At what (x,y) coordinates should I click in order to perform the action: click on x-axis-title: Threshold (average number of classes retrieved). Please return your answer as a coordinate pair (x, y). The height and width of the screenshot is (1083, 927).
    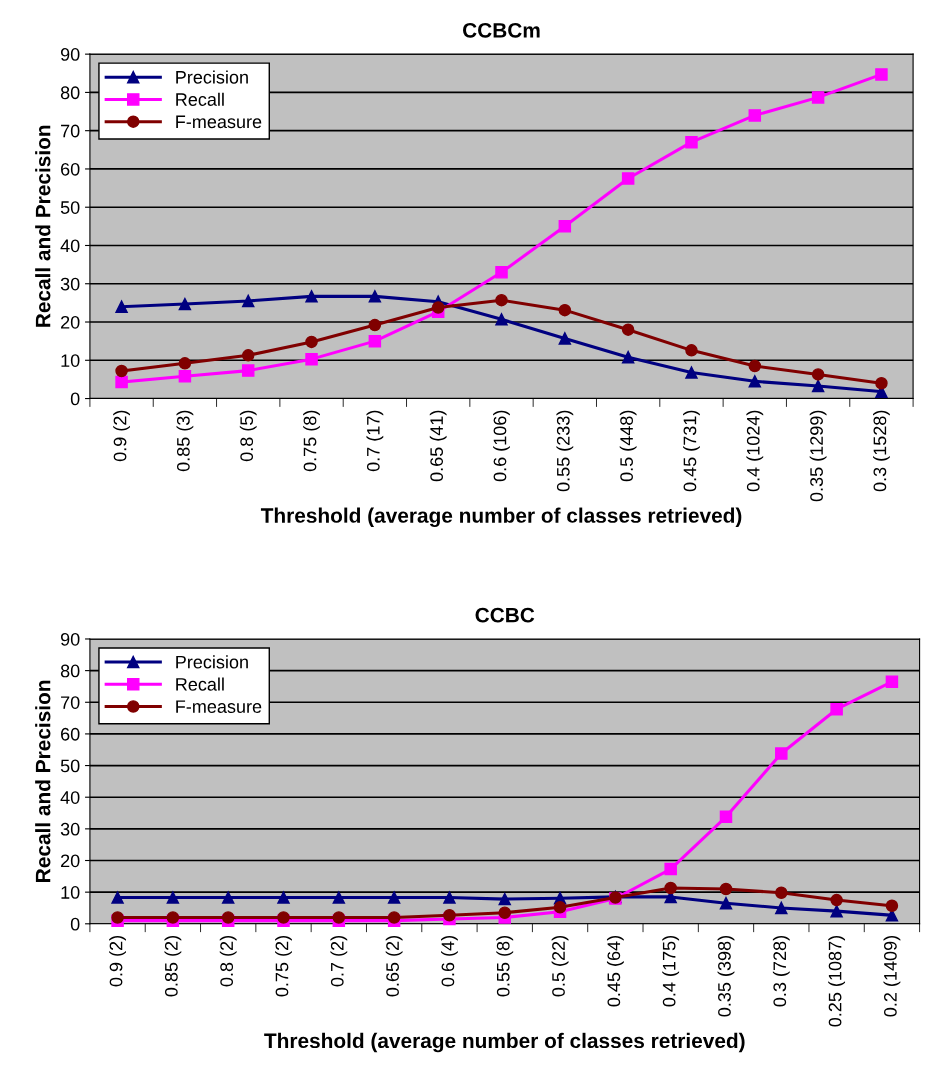
    Looking at the image, I should click on (501, 517).